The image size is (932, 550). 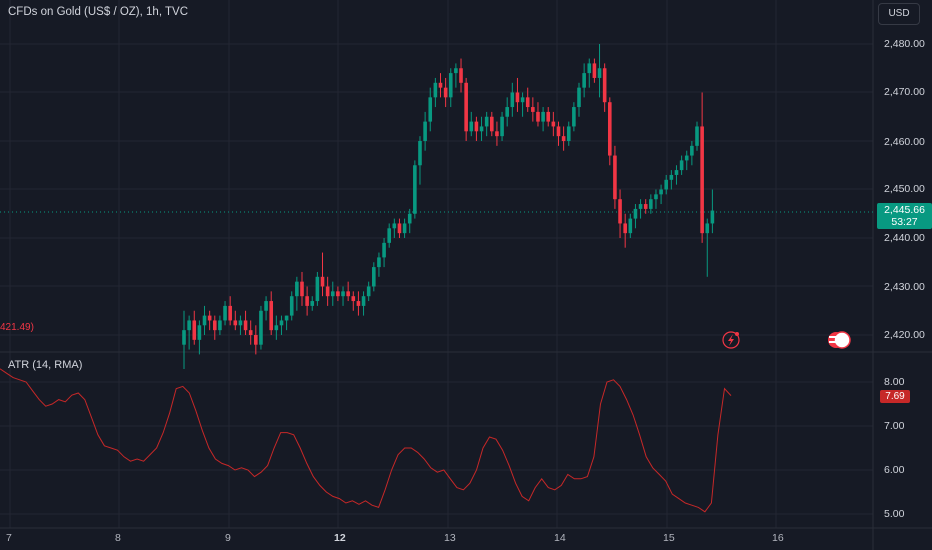 I want to click on currency-button: USD, so click(x=899, y=14).